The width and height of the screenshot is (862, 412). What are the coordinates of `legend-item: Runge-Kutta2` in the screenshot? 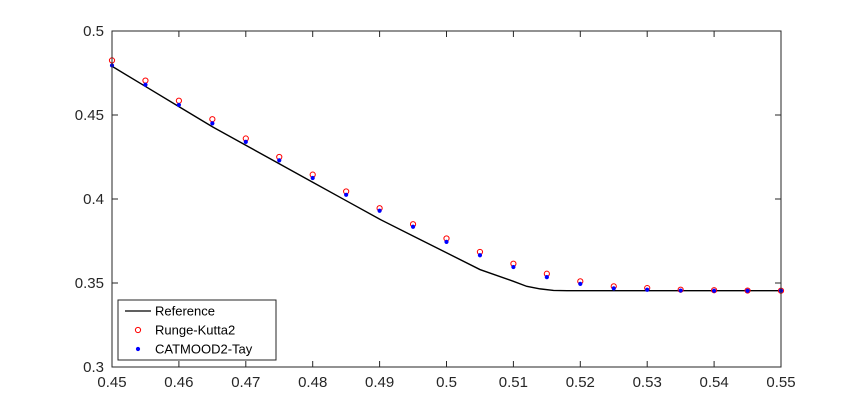 It's located at (184, 330).